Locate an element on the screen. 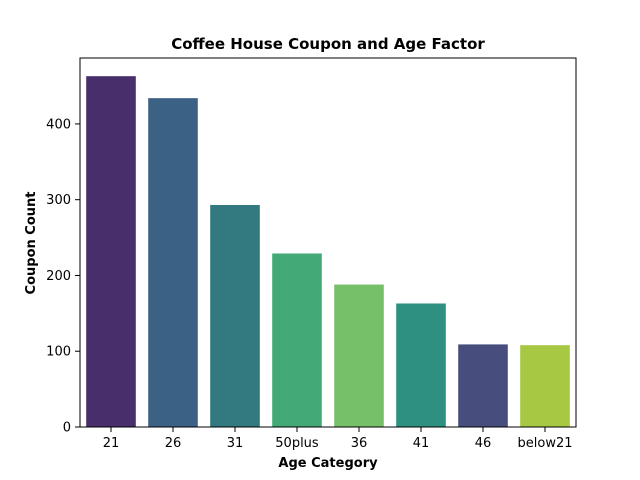  x-tick-label: below21 is located at coordinates (545, 443).